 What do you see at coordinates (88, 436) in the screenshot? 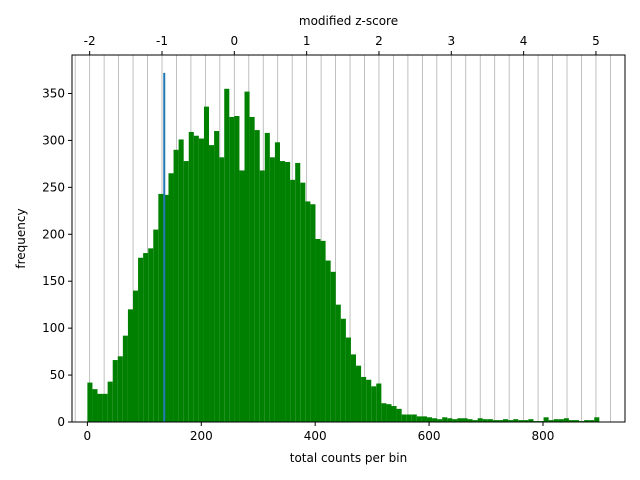
I see `x-tick-label: 0` at bounding box center [88, 436].